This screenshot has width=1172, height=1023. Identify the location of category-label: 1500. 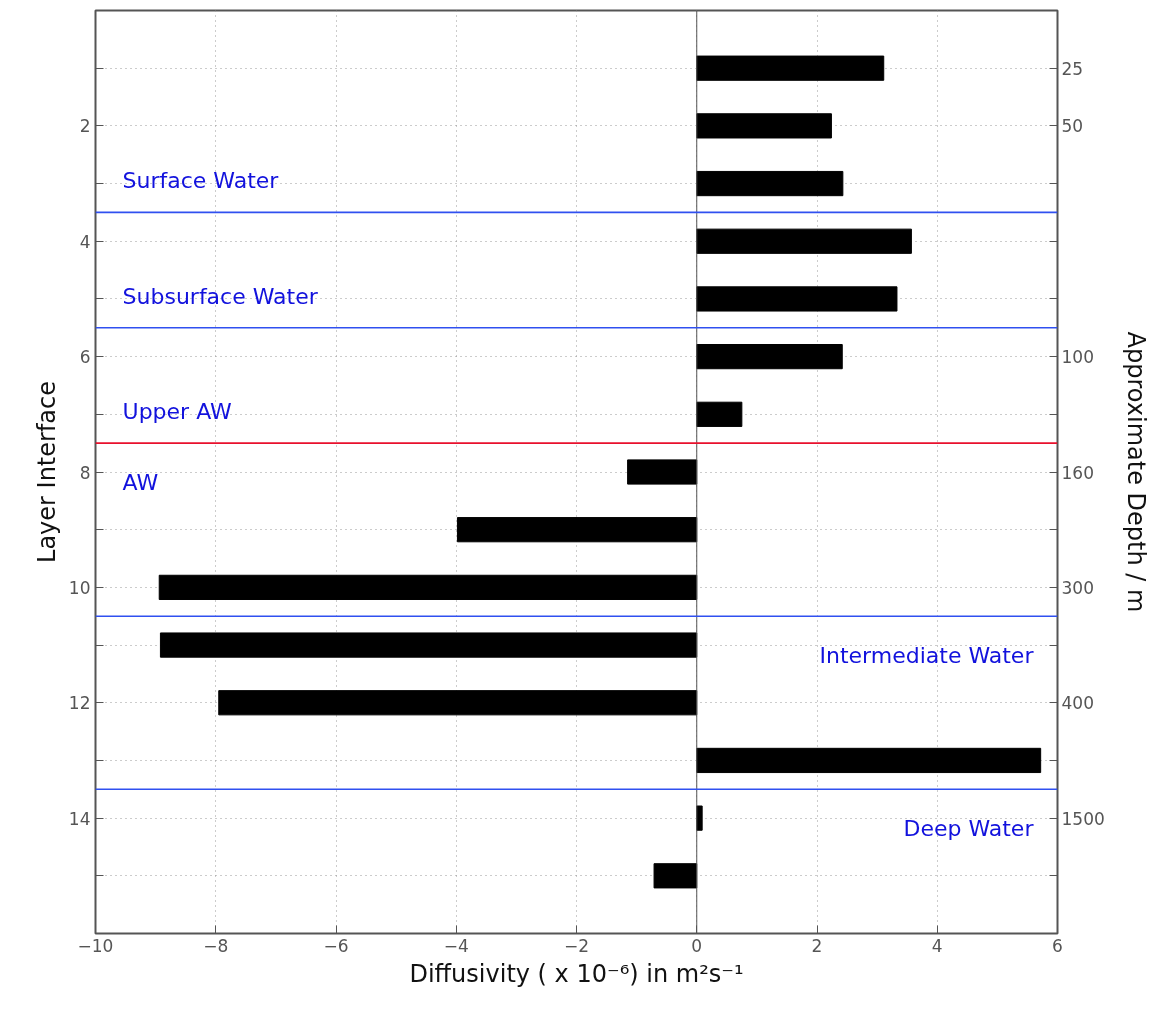
(1083, 818).